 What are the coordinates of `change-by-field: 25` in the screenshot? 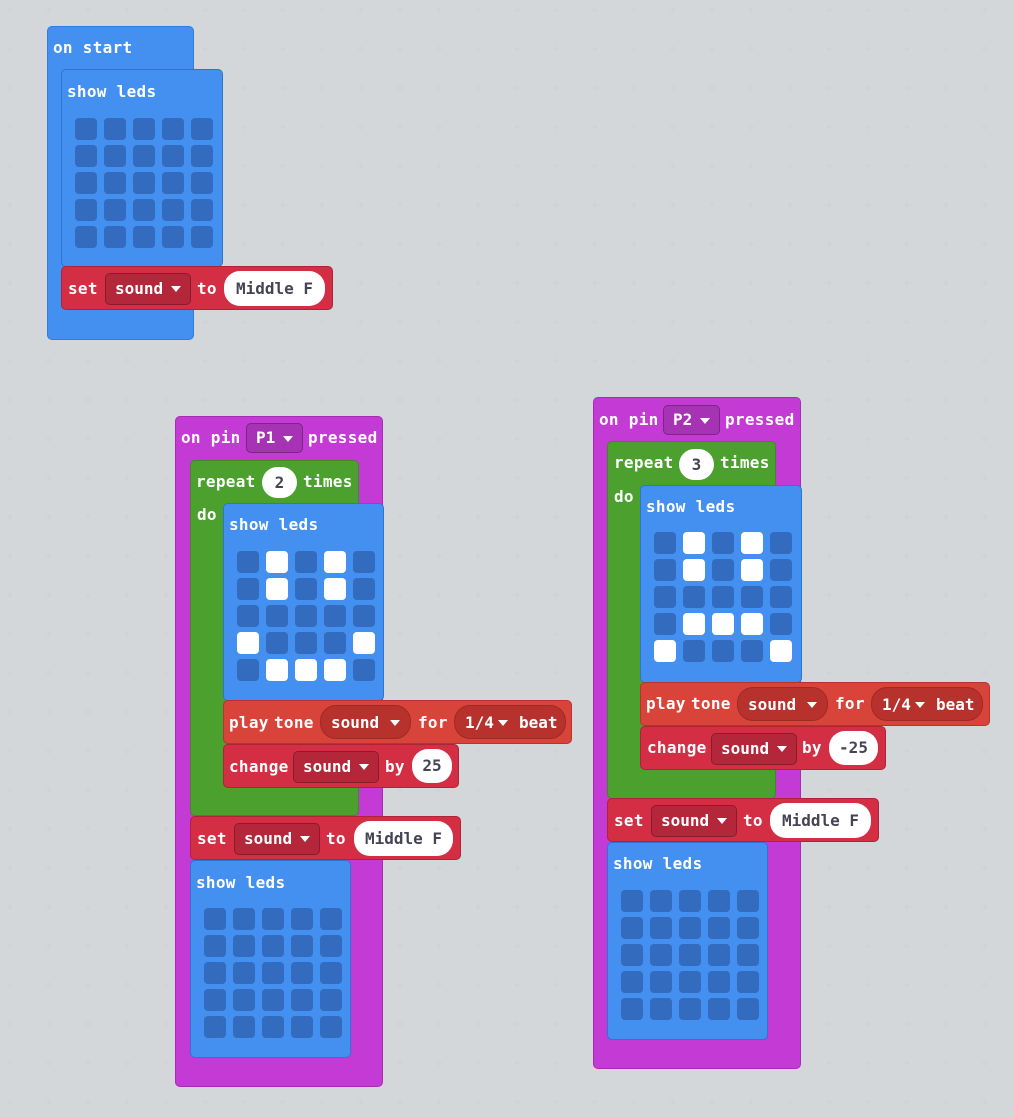 It's located at (432, 766).